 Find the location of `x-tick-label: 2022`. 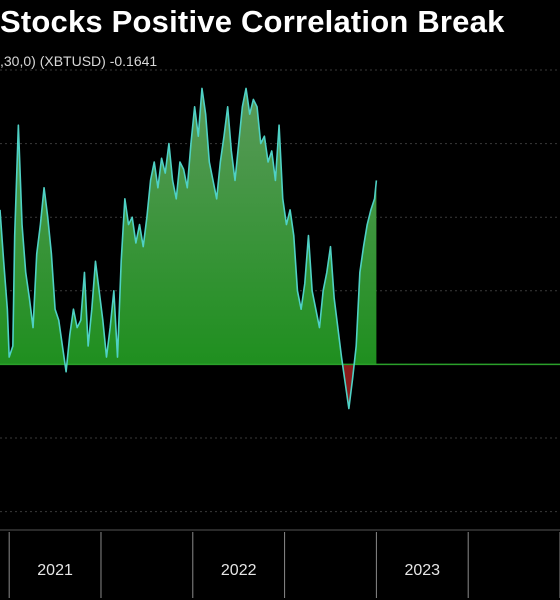

x-tick-label: 2022 is located at coordinates (239, 570).